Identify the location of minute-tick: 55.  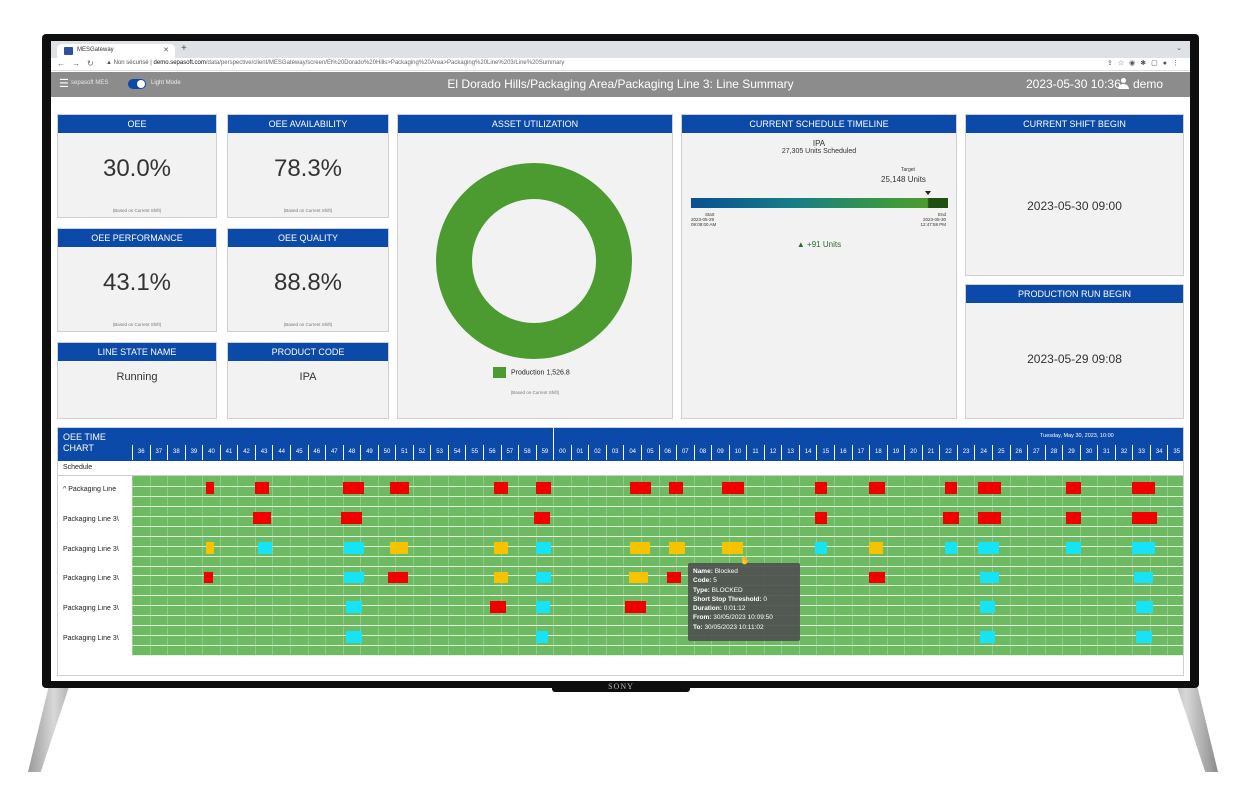
(474, 452).